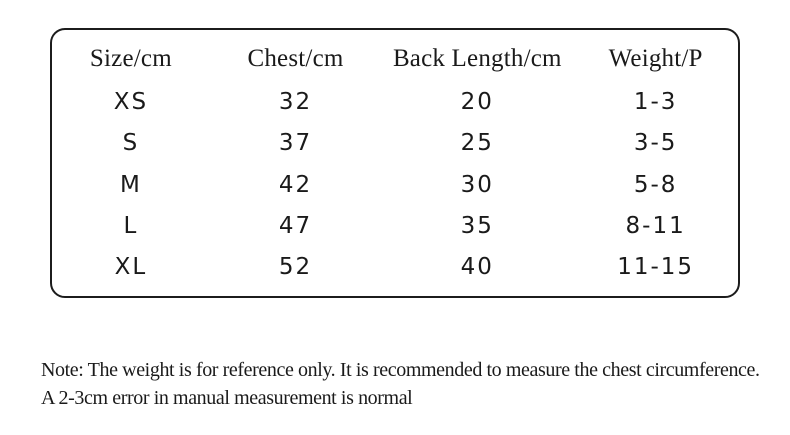 This screenshot has height=435, width=790. I want to click on table-cell: M, so click(130, 184).